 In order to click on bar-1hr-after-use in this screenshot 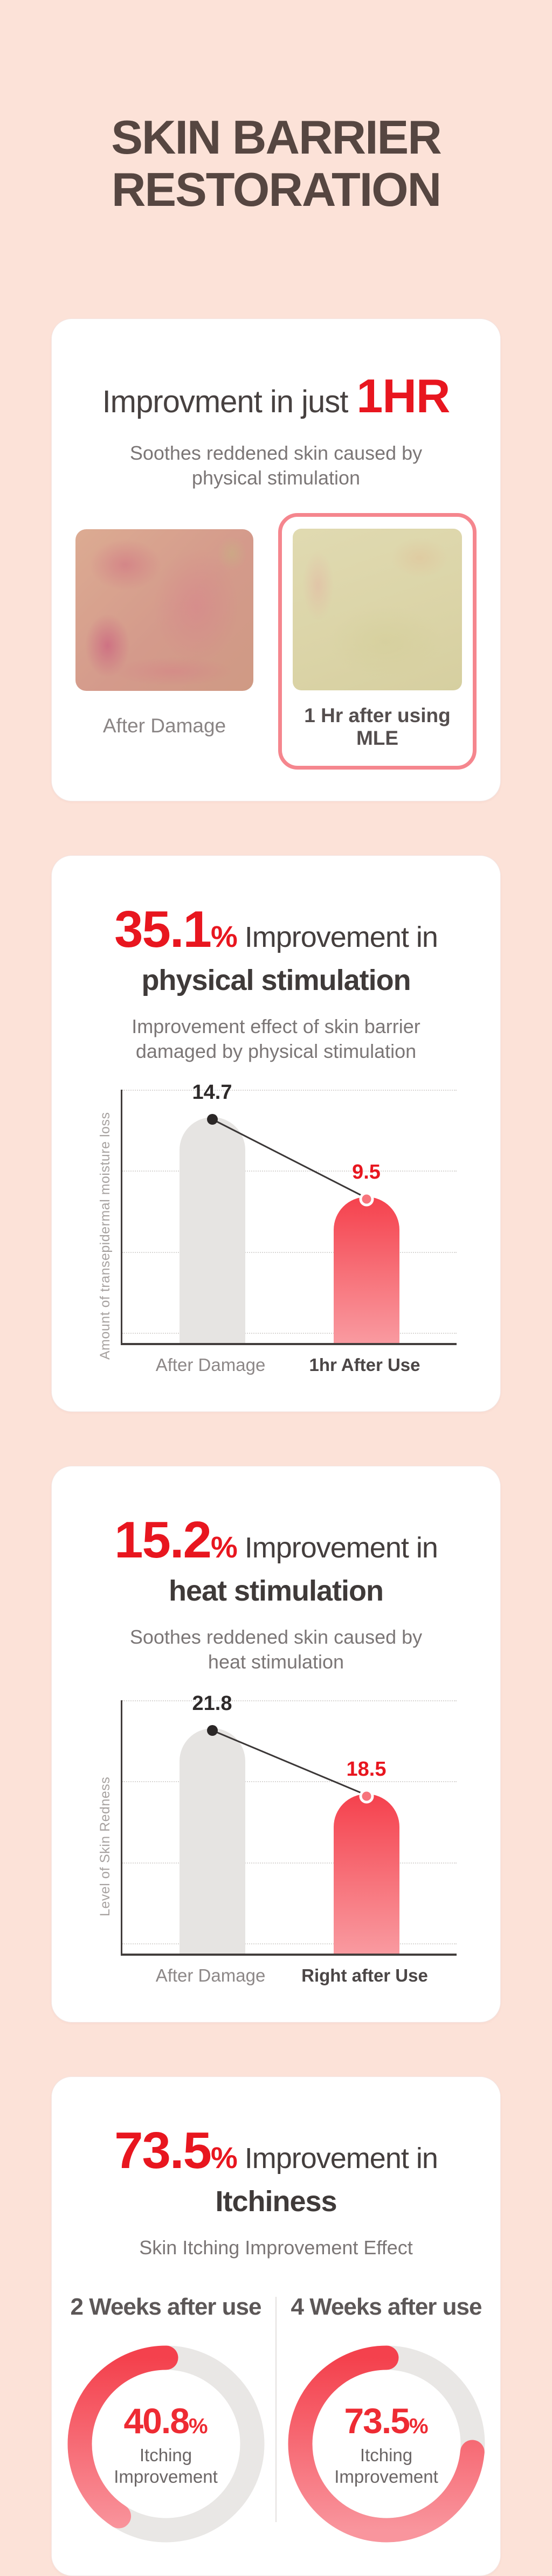, I will do `click(366, 1269)`.